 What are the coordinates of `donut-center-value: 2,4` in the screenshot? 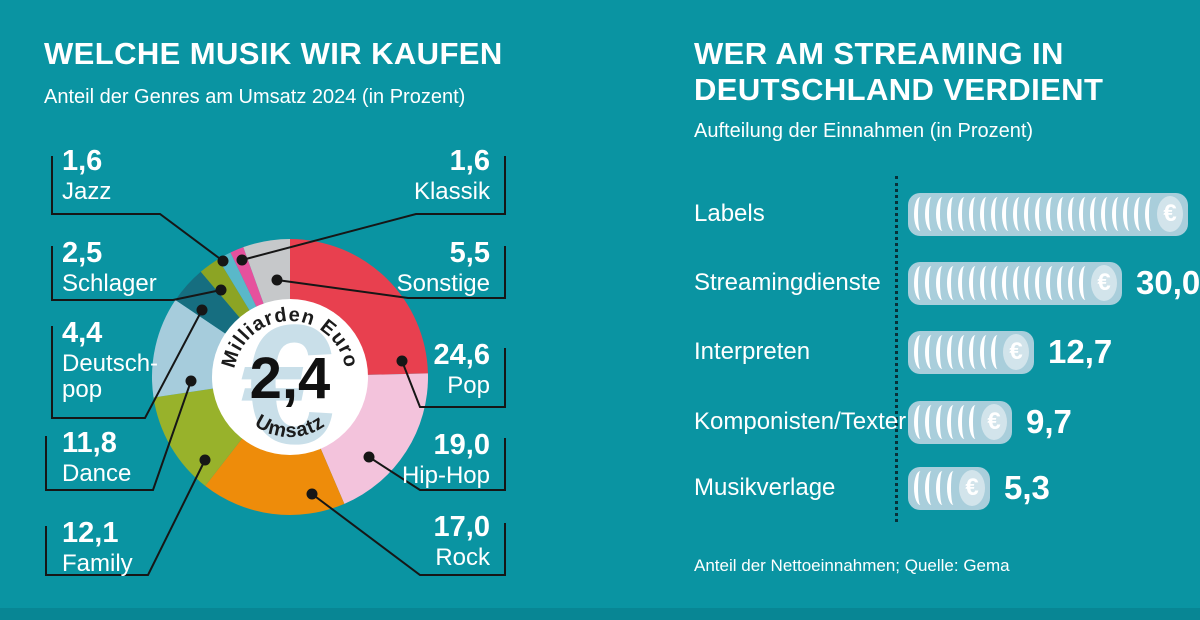 It's located at (290, 378).